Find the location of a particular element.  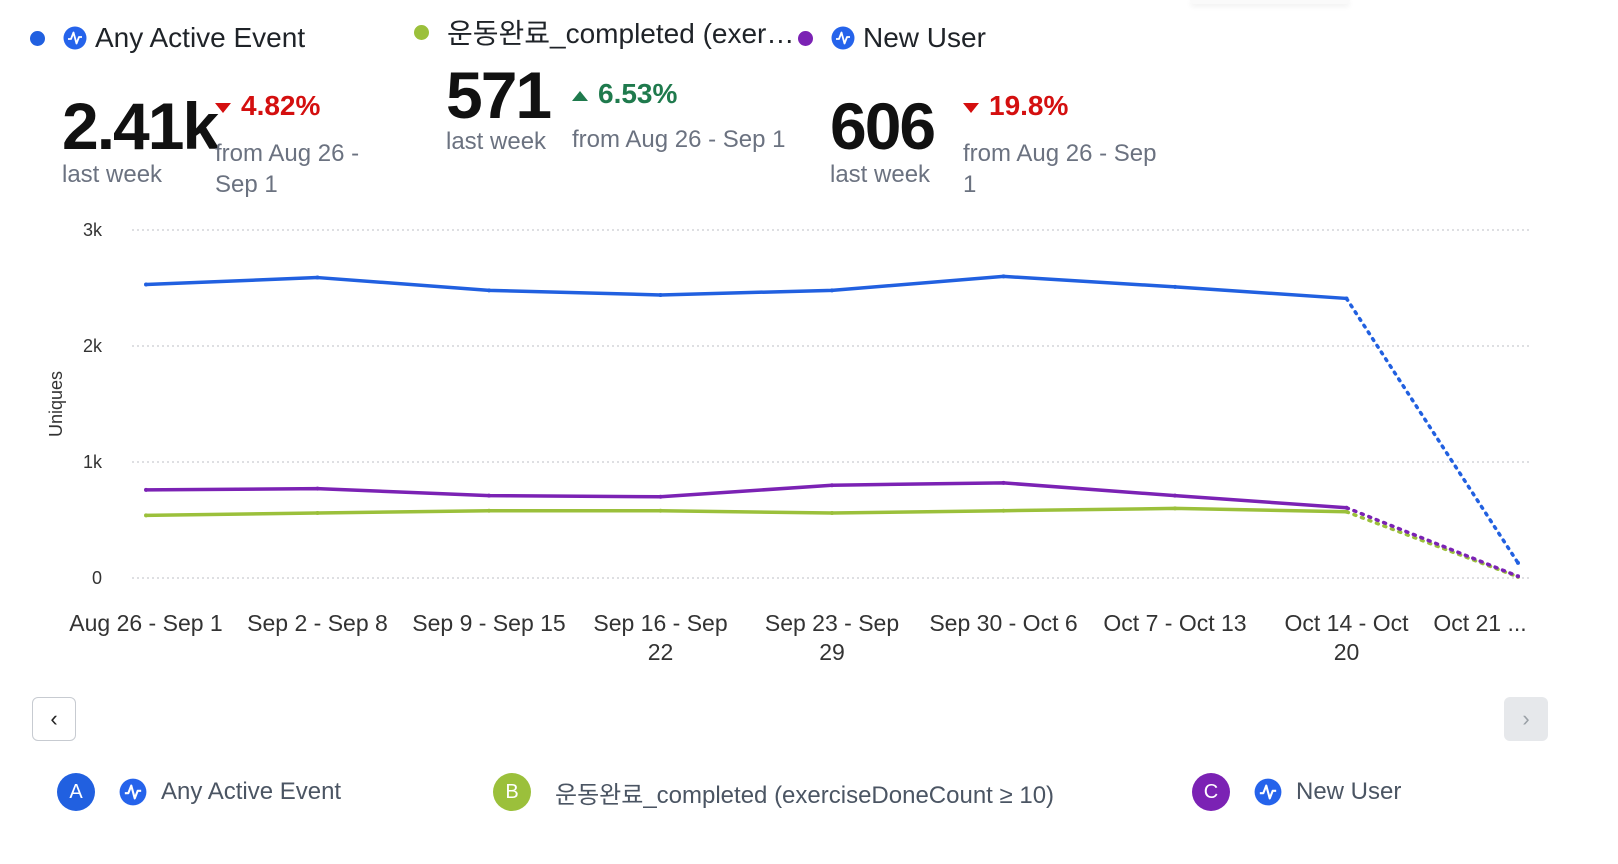

y-axis-label: Uniques is located at coordinates (56, 404).